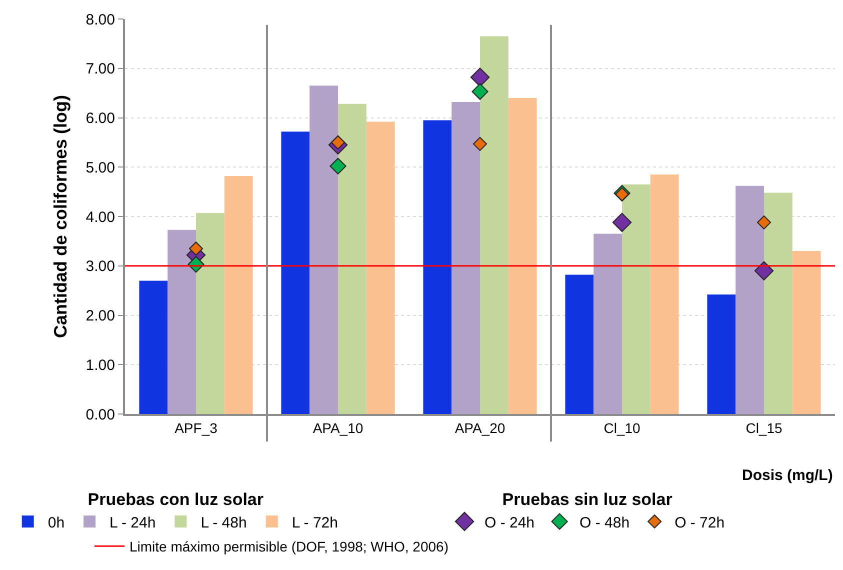  What do you see at coordinates (587, 500) in the screenshot?
I see `text: Pruebas sin luz solar` at bounding box center [587, 500].